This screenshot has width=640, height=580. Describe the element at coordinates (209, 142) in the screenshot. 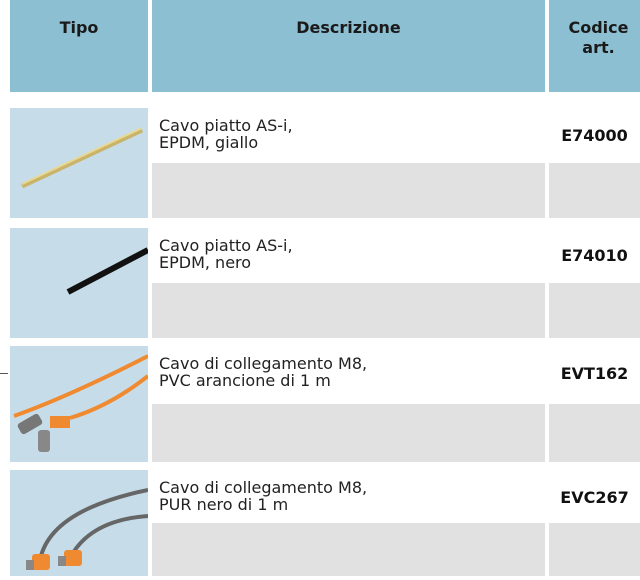

I see `description-line: EPDM, giallo` at that location.